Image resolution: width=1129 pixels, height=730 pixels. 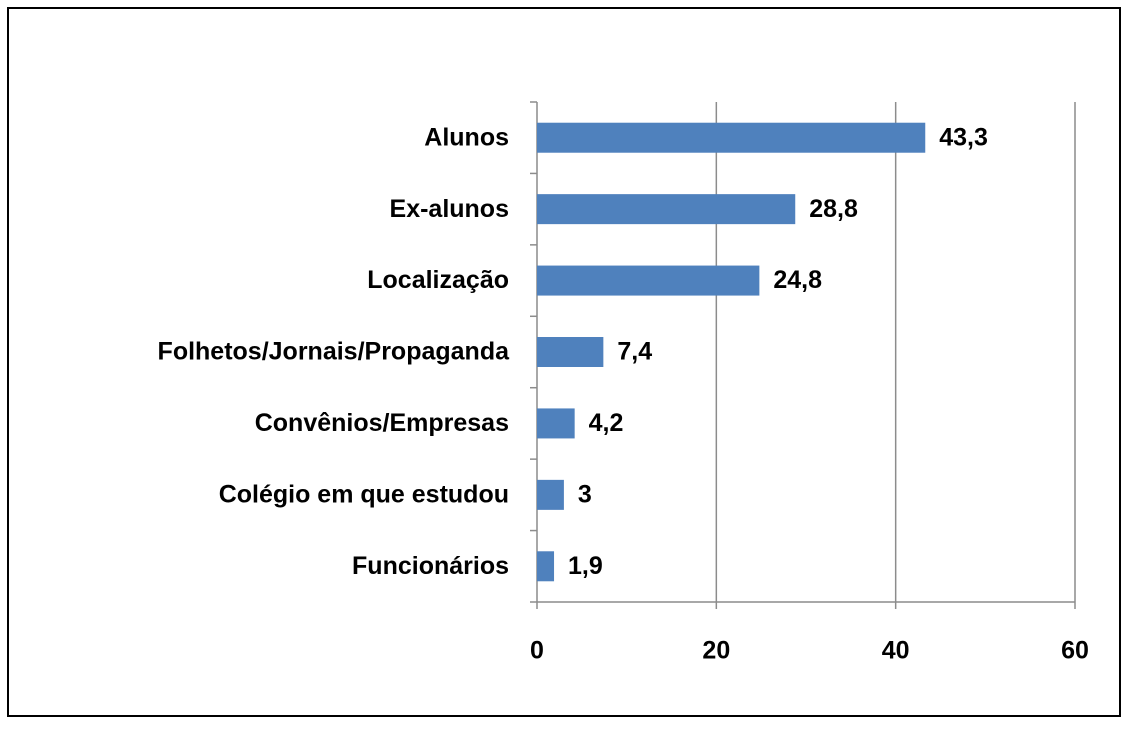 What do you see at coordinates (449, 209) in the screenshot?
I see `y-tick-label: Ex-alunos` at bounding box center [449, 209].